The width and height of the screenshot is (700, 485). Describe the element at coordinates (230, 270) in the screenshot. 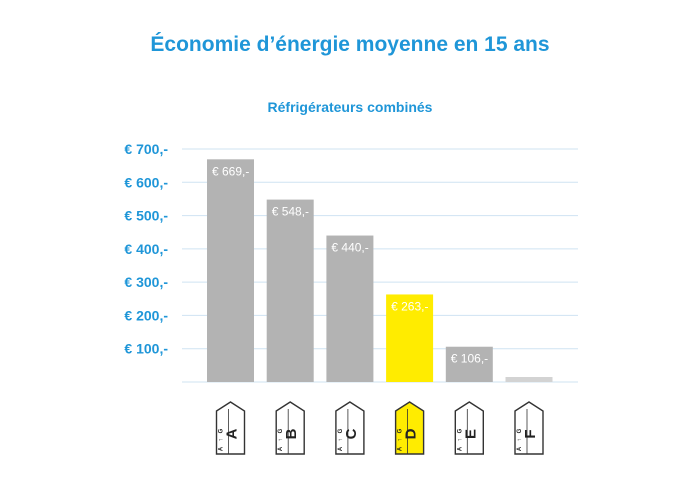

I see `bar-A` at that location.